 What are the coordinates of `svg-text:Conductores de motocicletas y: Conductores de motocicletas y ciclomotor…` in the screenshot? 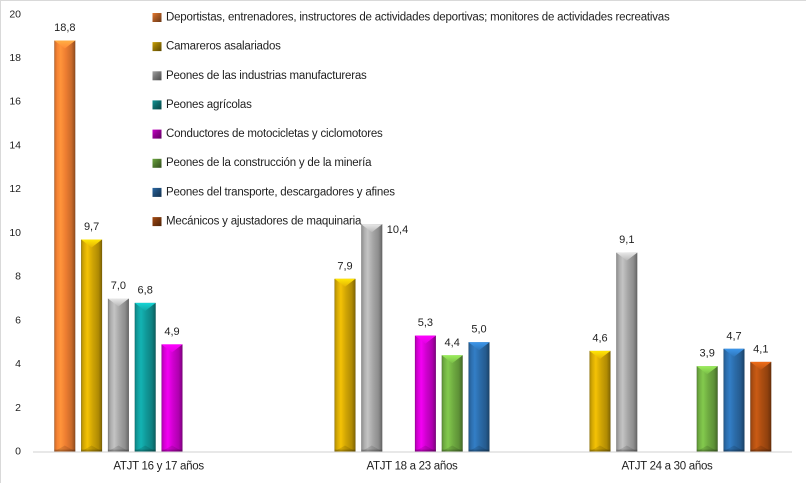 It's located at (274, 134).